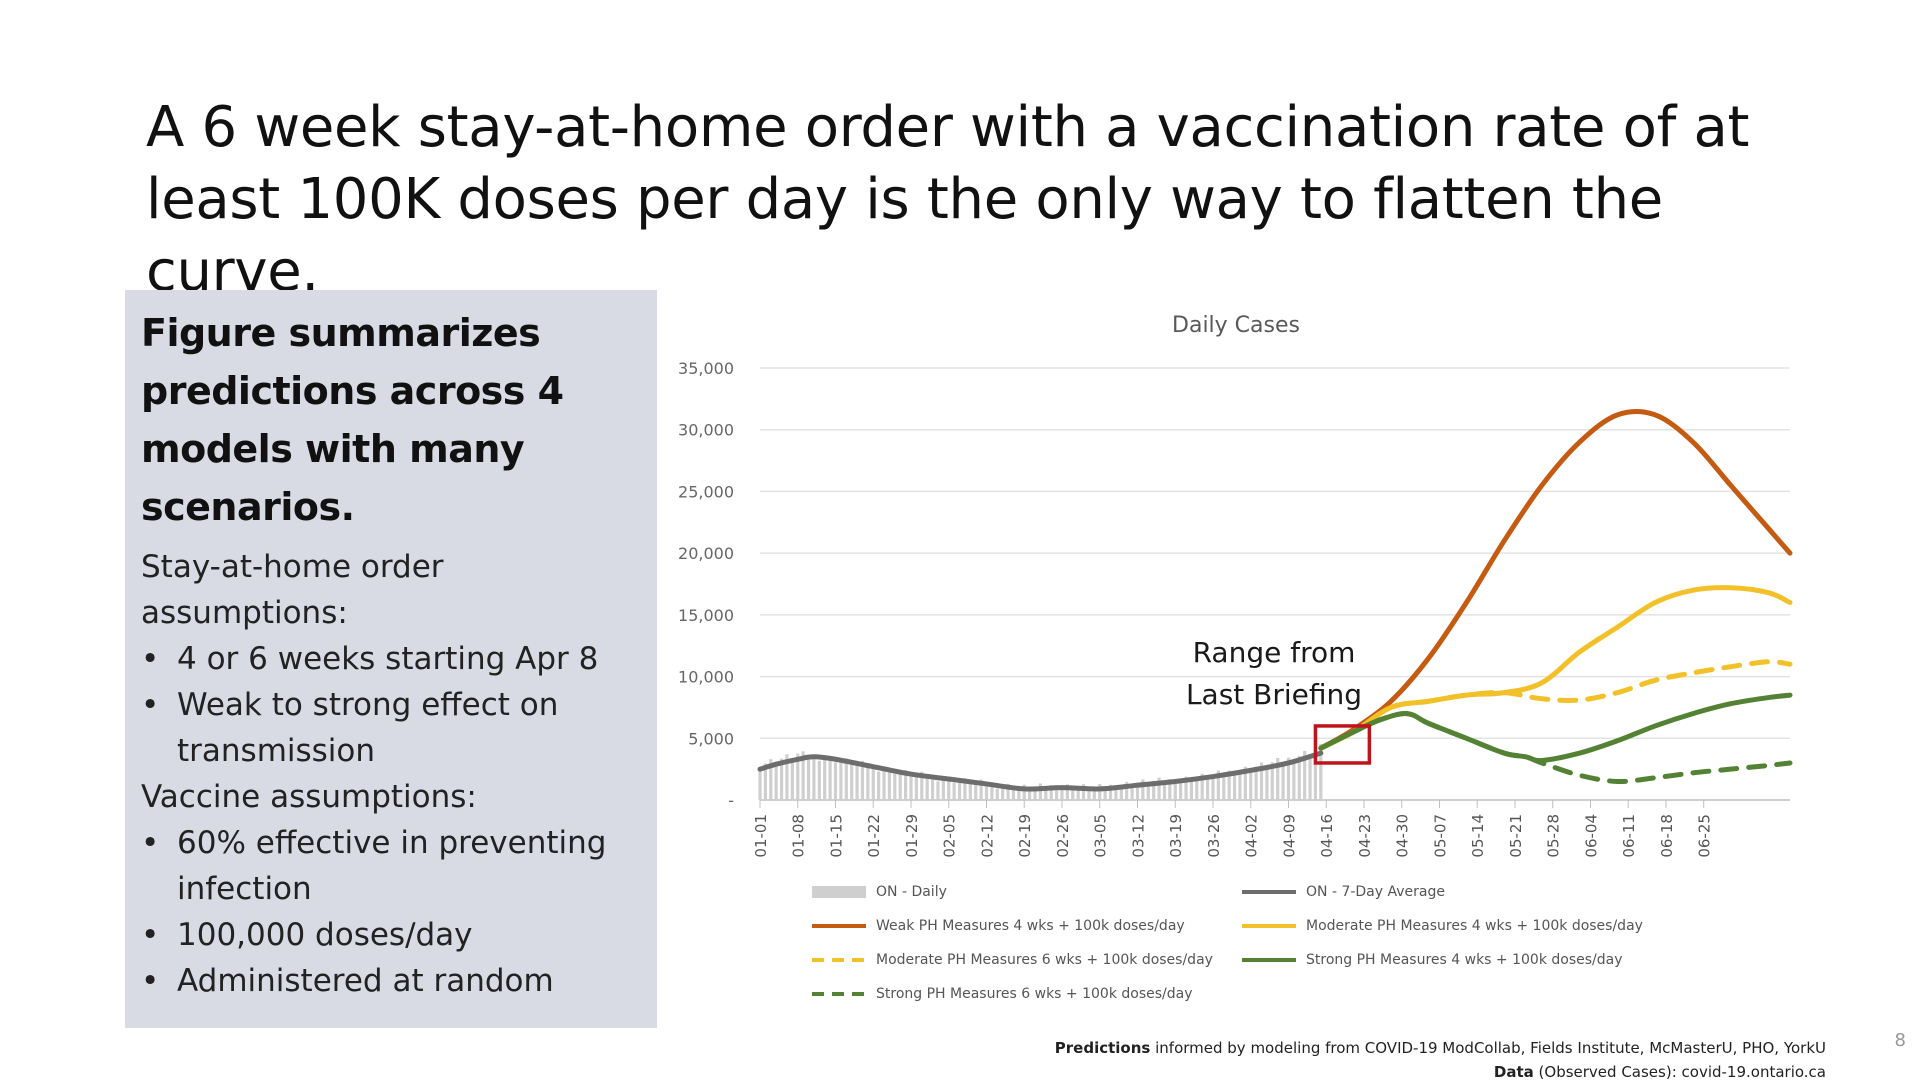 The height and width of the screenshot is (1084, 1920). What do you see at coordinates (1667, 836) in the screenshot?
I see `x-tick-label: 06-18` at bounding box center [1667, 836].